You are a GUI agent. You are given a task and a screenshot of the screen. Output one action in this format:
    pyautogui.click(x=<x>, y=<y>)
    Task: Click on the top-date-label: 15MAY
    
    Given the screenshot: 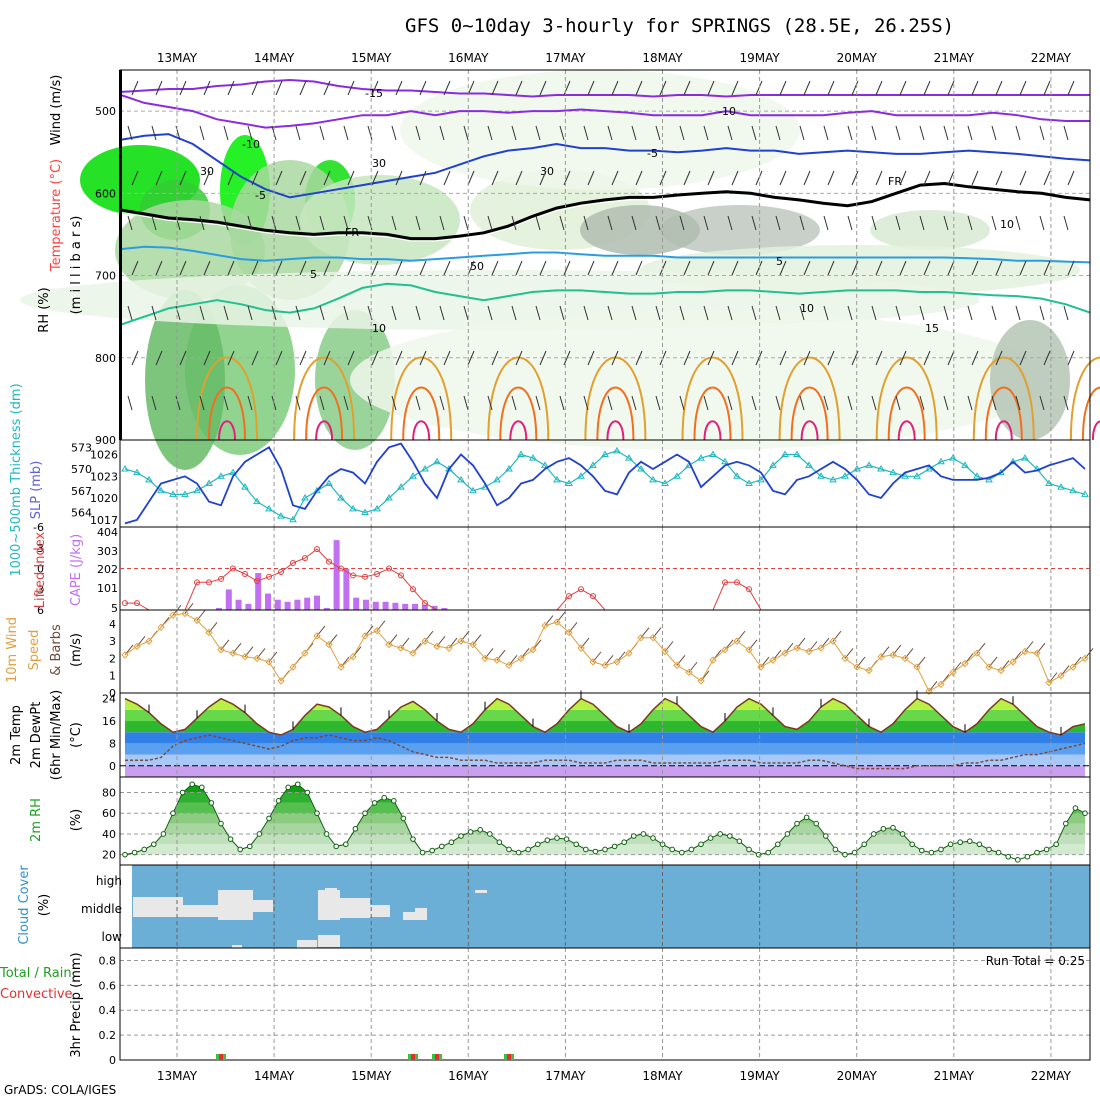 What is the action you would take?
    pyautogui.click(x=371, y=58)
    